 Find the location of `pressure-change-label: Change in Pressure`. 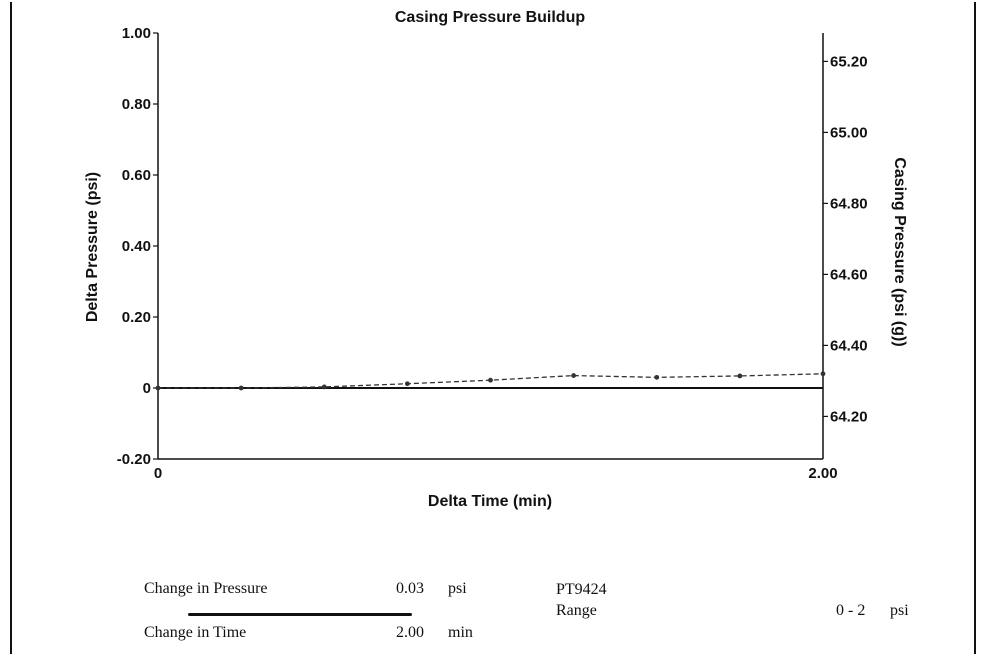

pressure-change-label: Change in Pressure is located at coordinates (206, 588).